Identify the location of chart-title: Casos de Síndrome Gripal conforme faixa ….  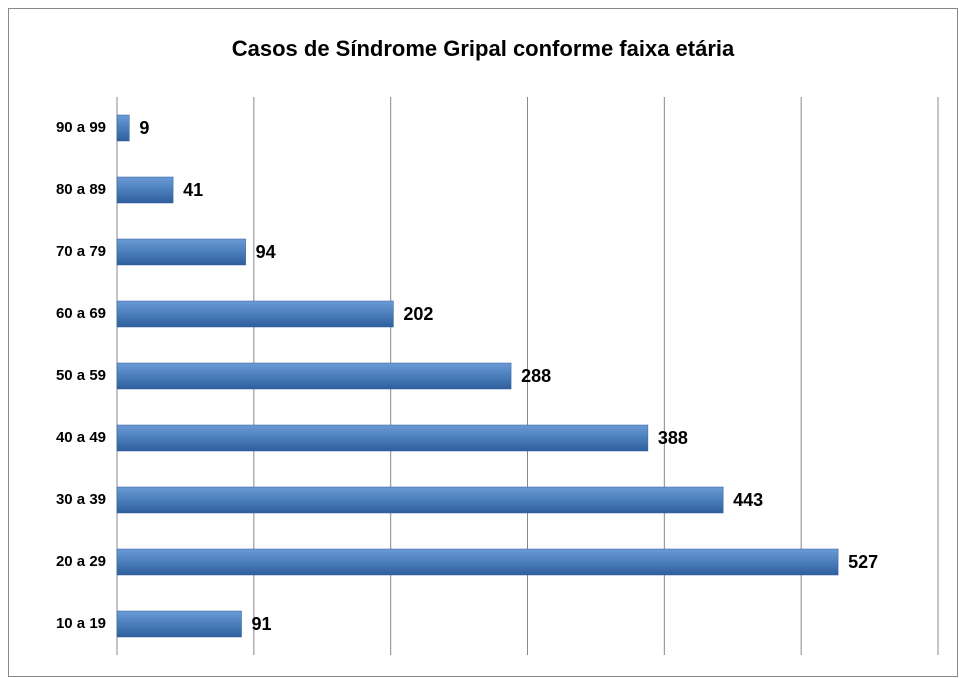
(483, 48).